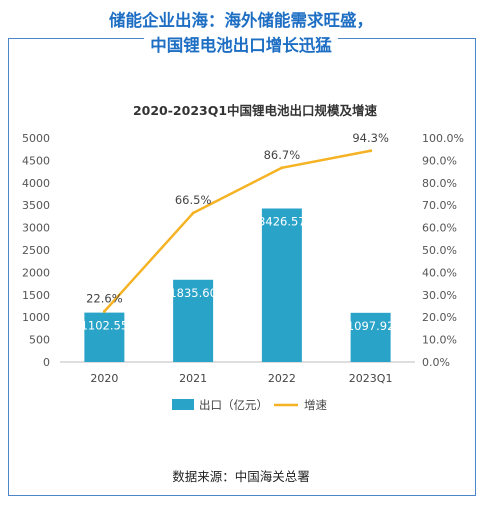 The height and width of the screenshot is (505, 482). Describe the element at coordinates (436, 362) in the screenshot. I see `y-right-tick-label: 0.0%` at that location.